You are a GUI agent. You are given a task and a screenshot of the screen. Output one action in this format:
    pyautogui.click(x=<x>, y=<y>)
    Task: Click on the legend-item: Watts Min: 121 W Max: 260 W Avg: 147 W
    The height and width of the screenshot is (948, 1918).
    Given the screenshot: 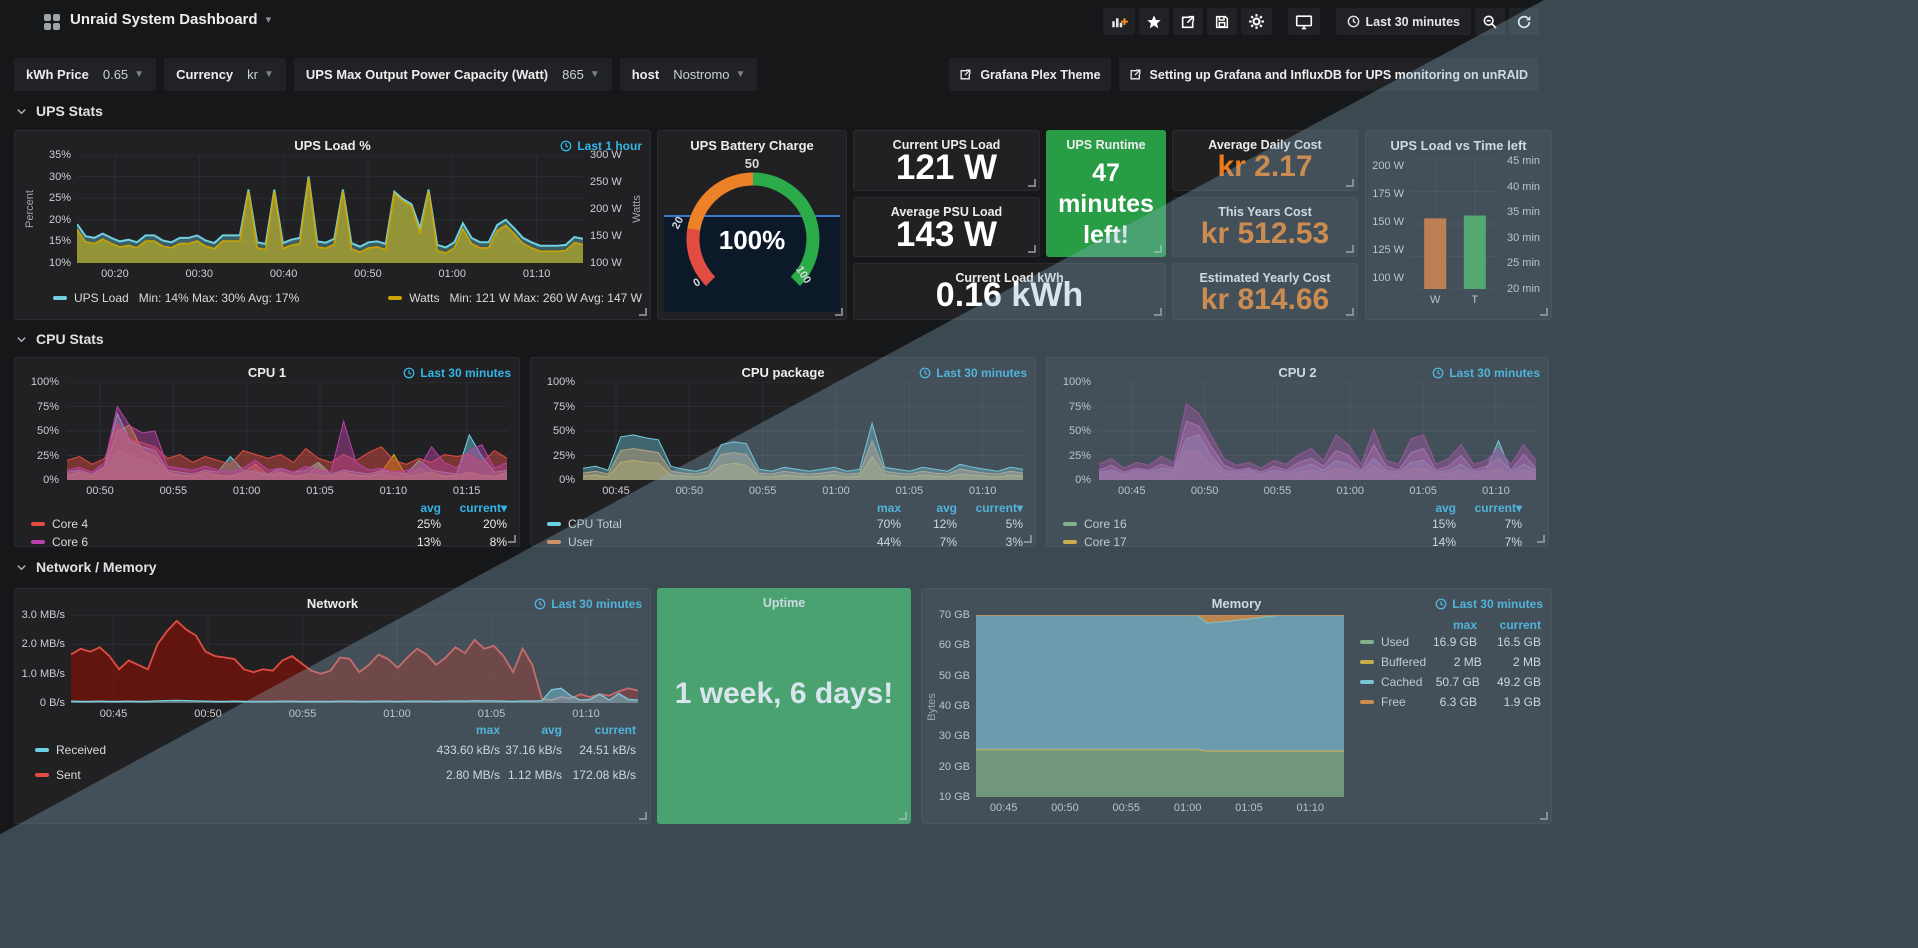 What is the action you would take?
    pyautogui.click(x=515, y=298)
    